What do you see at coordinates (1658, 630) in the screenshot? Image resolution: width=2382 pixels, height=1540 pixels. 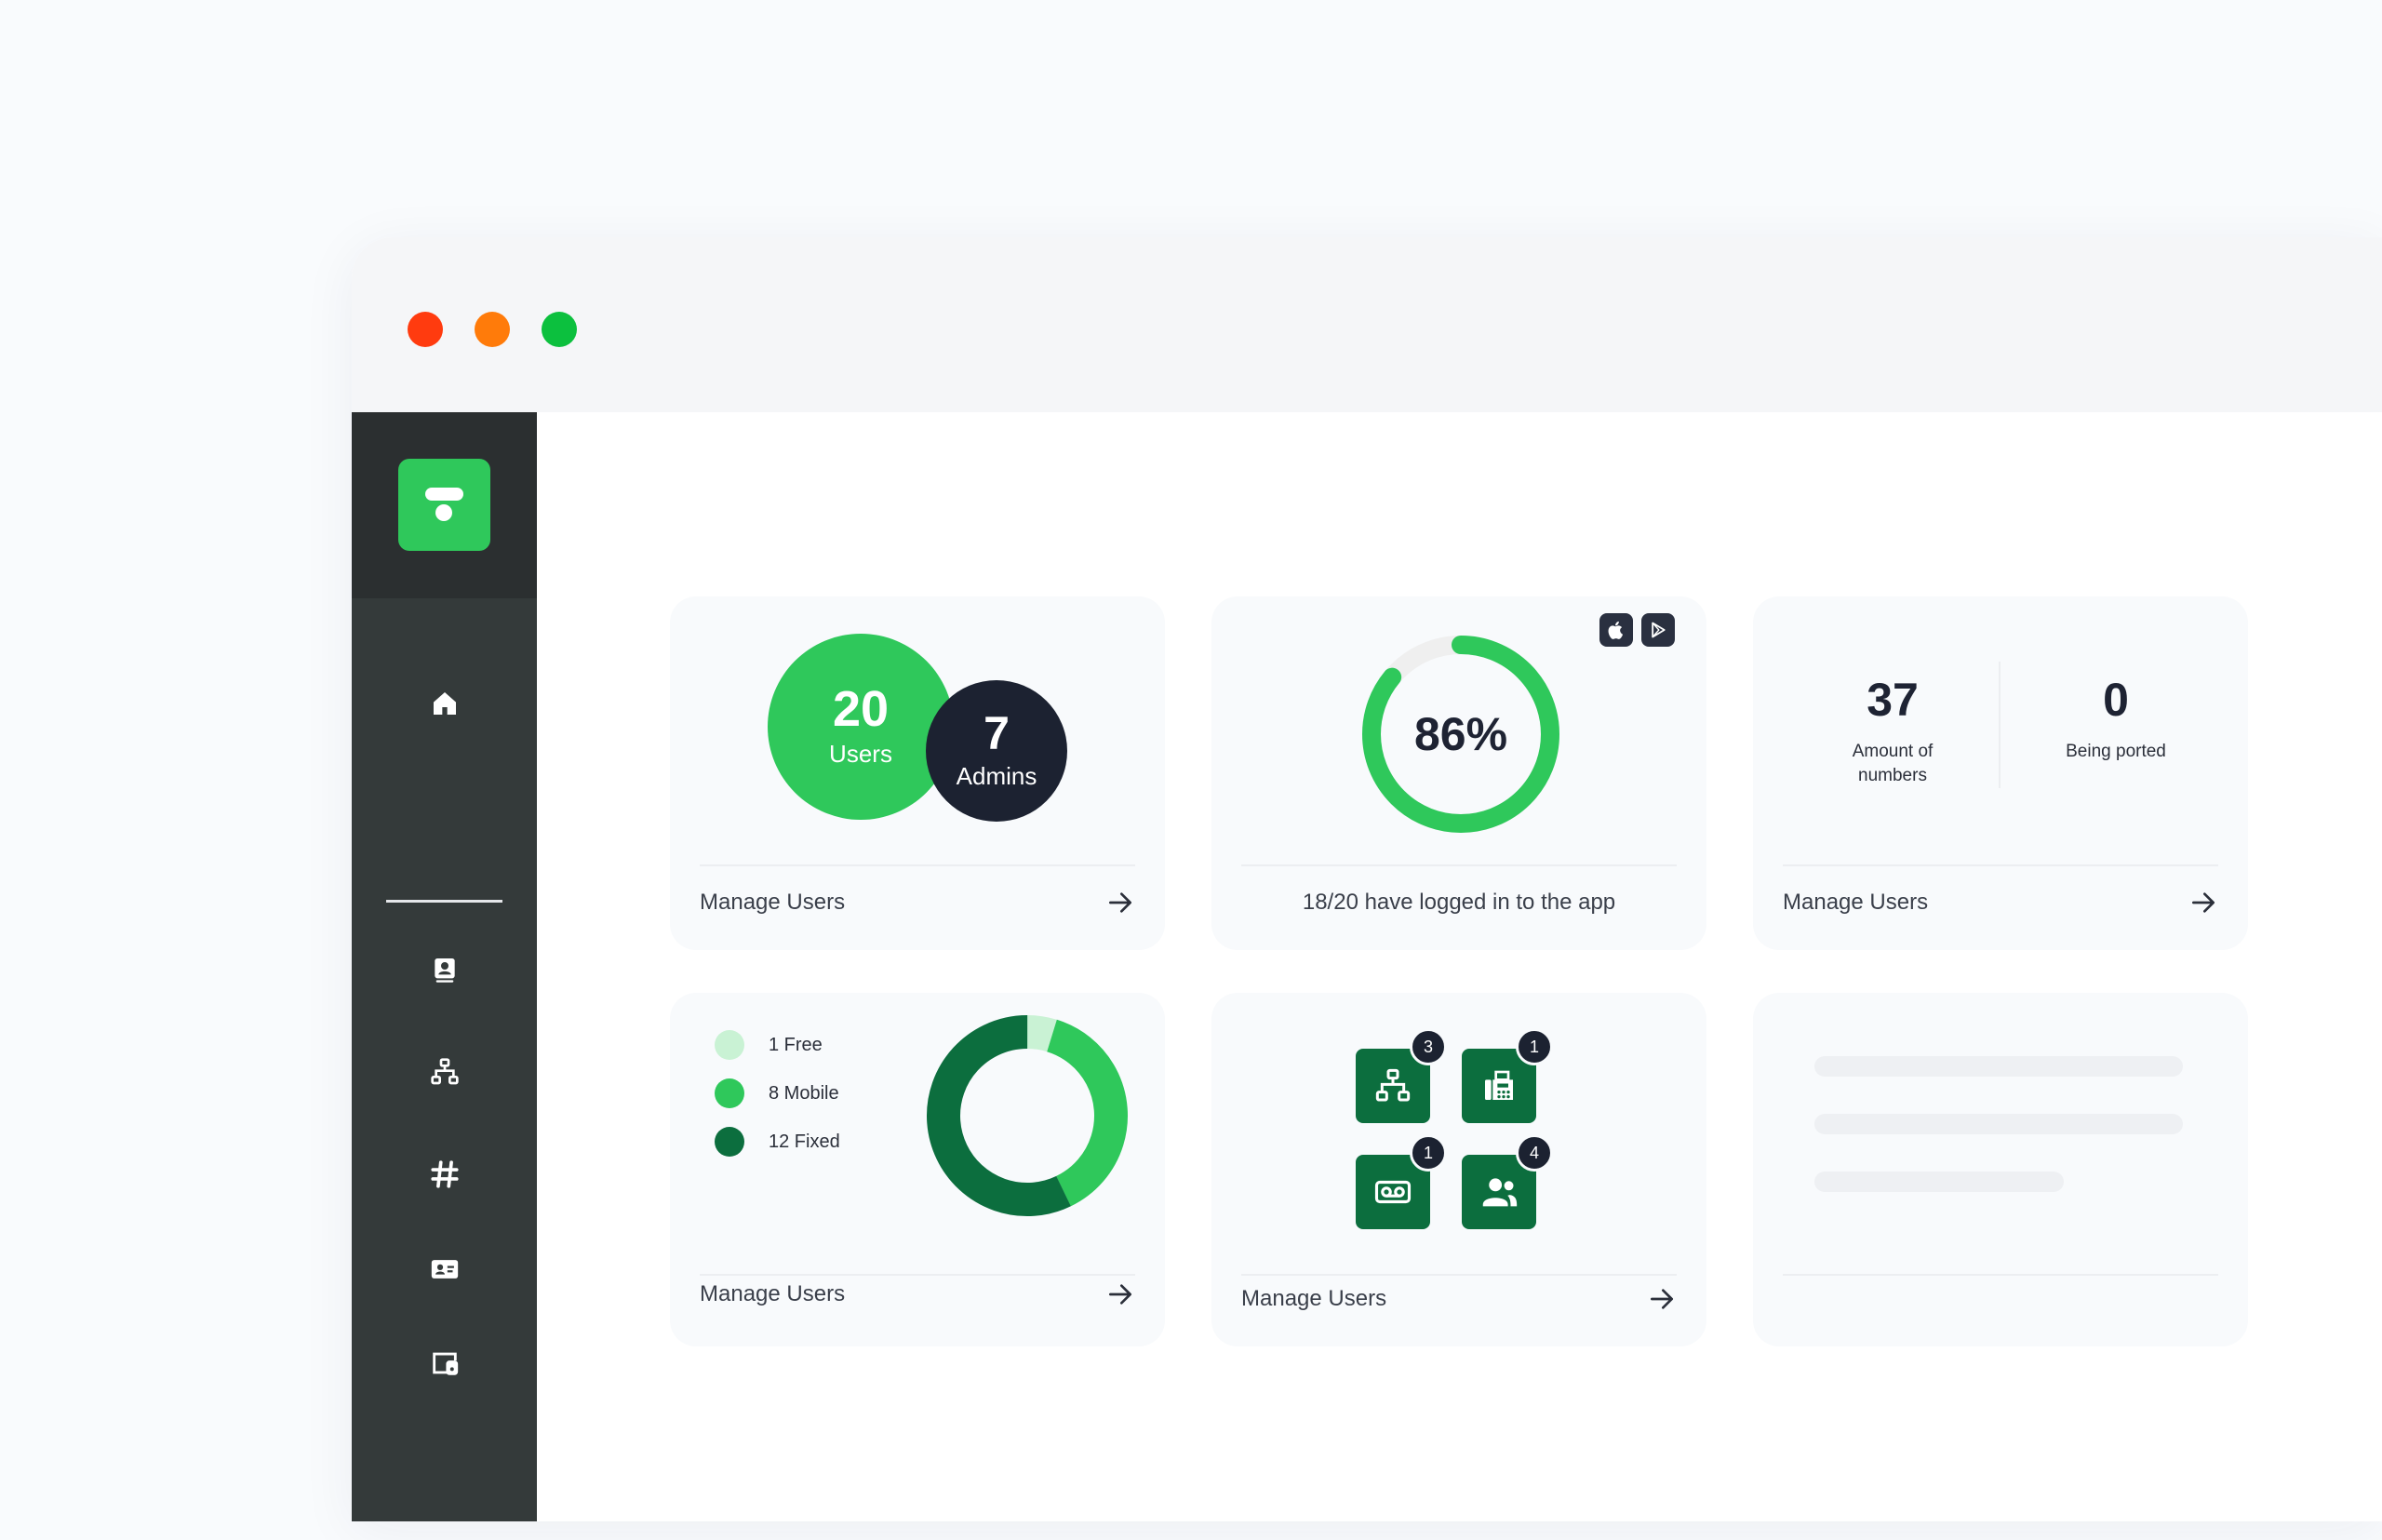 I see `play-store-icon` at bounding box center [1658, 630].